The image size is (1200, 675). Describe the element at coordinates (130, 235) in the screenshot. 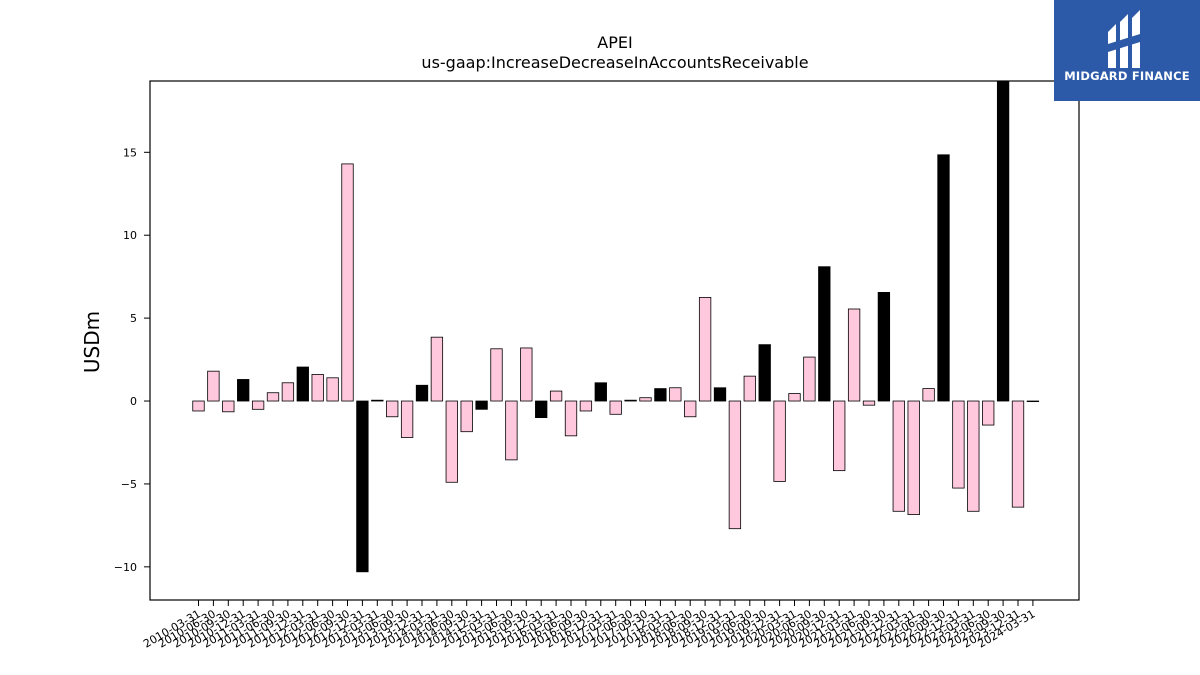

I see `y-tick-label: 10` at that location.